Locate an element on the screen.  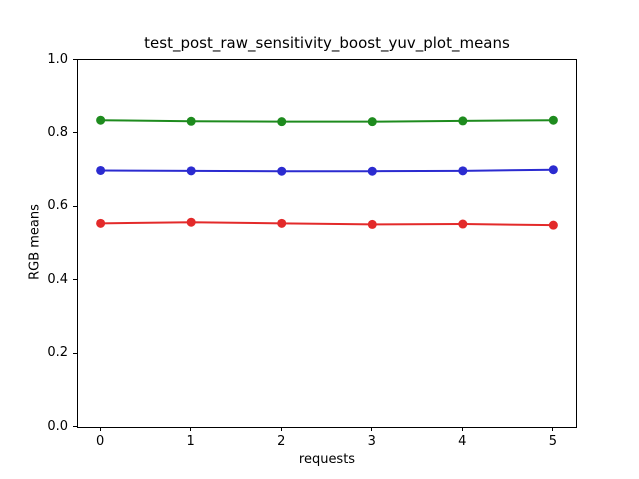
x-tick-label: 3 is located at coordinates (371, 441).